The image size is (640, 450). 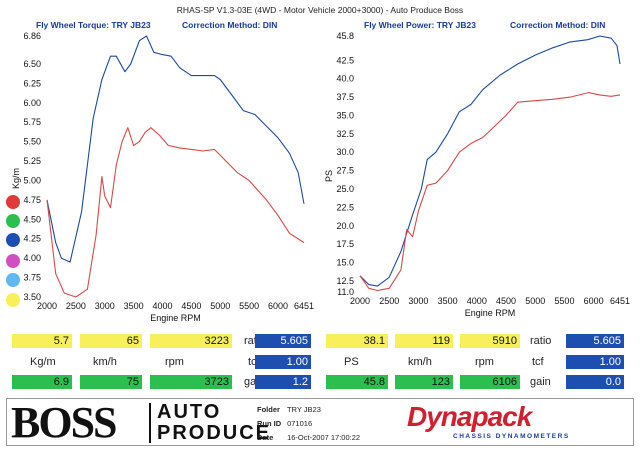 I want to click on left-unit-rpm: rpm, so click(x=174, y=362).